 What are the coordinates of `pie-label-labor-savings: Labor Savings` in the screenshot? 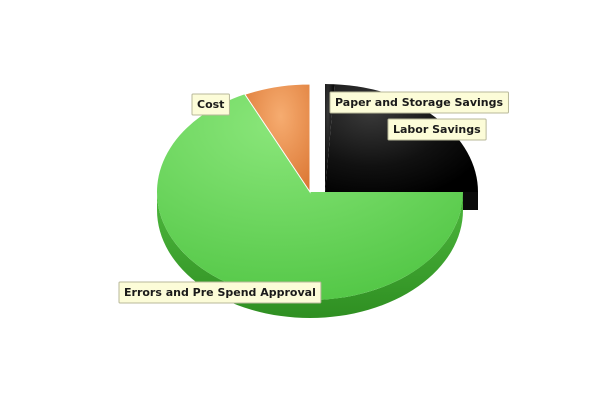 It's located at (437, 129).